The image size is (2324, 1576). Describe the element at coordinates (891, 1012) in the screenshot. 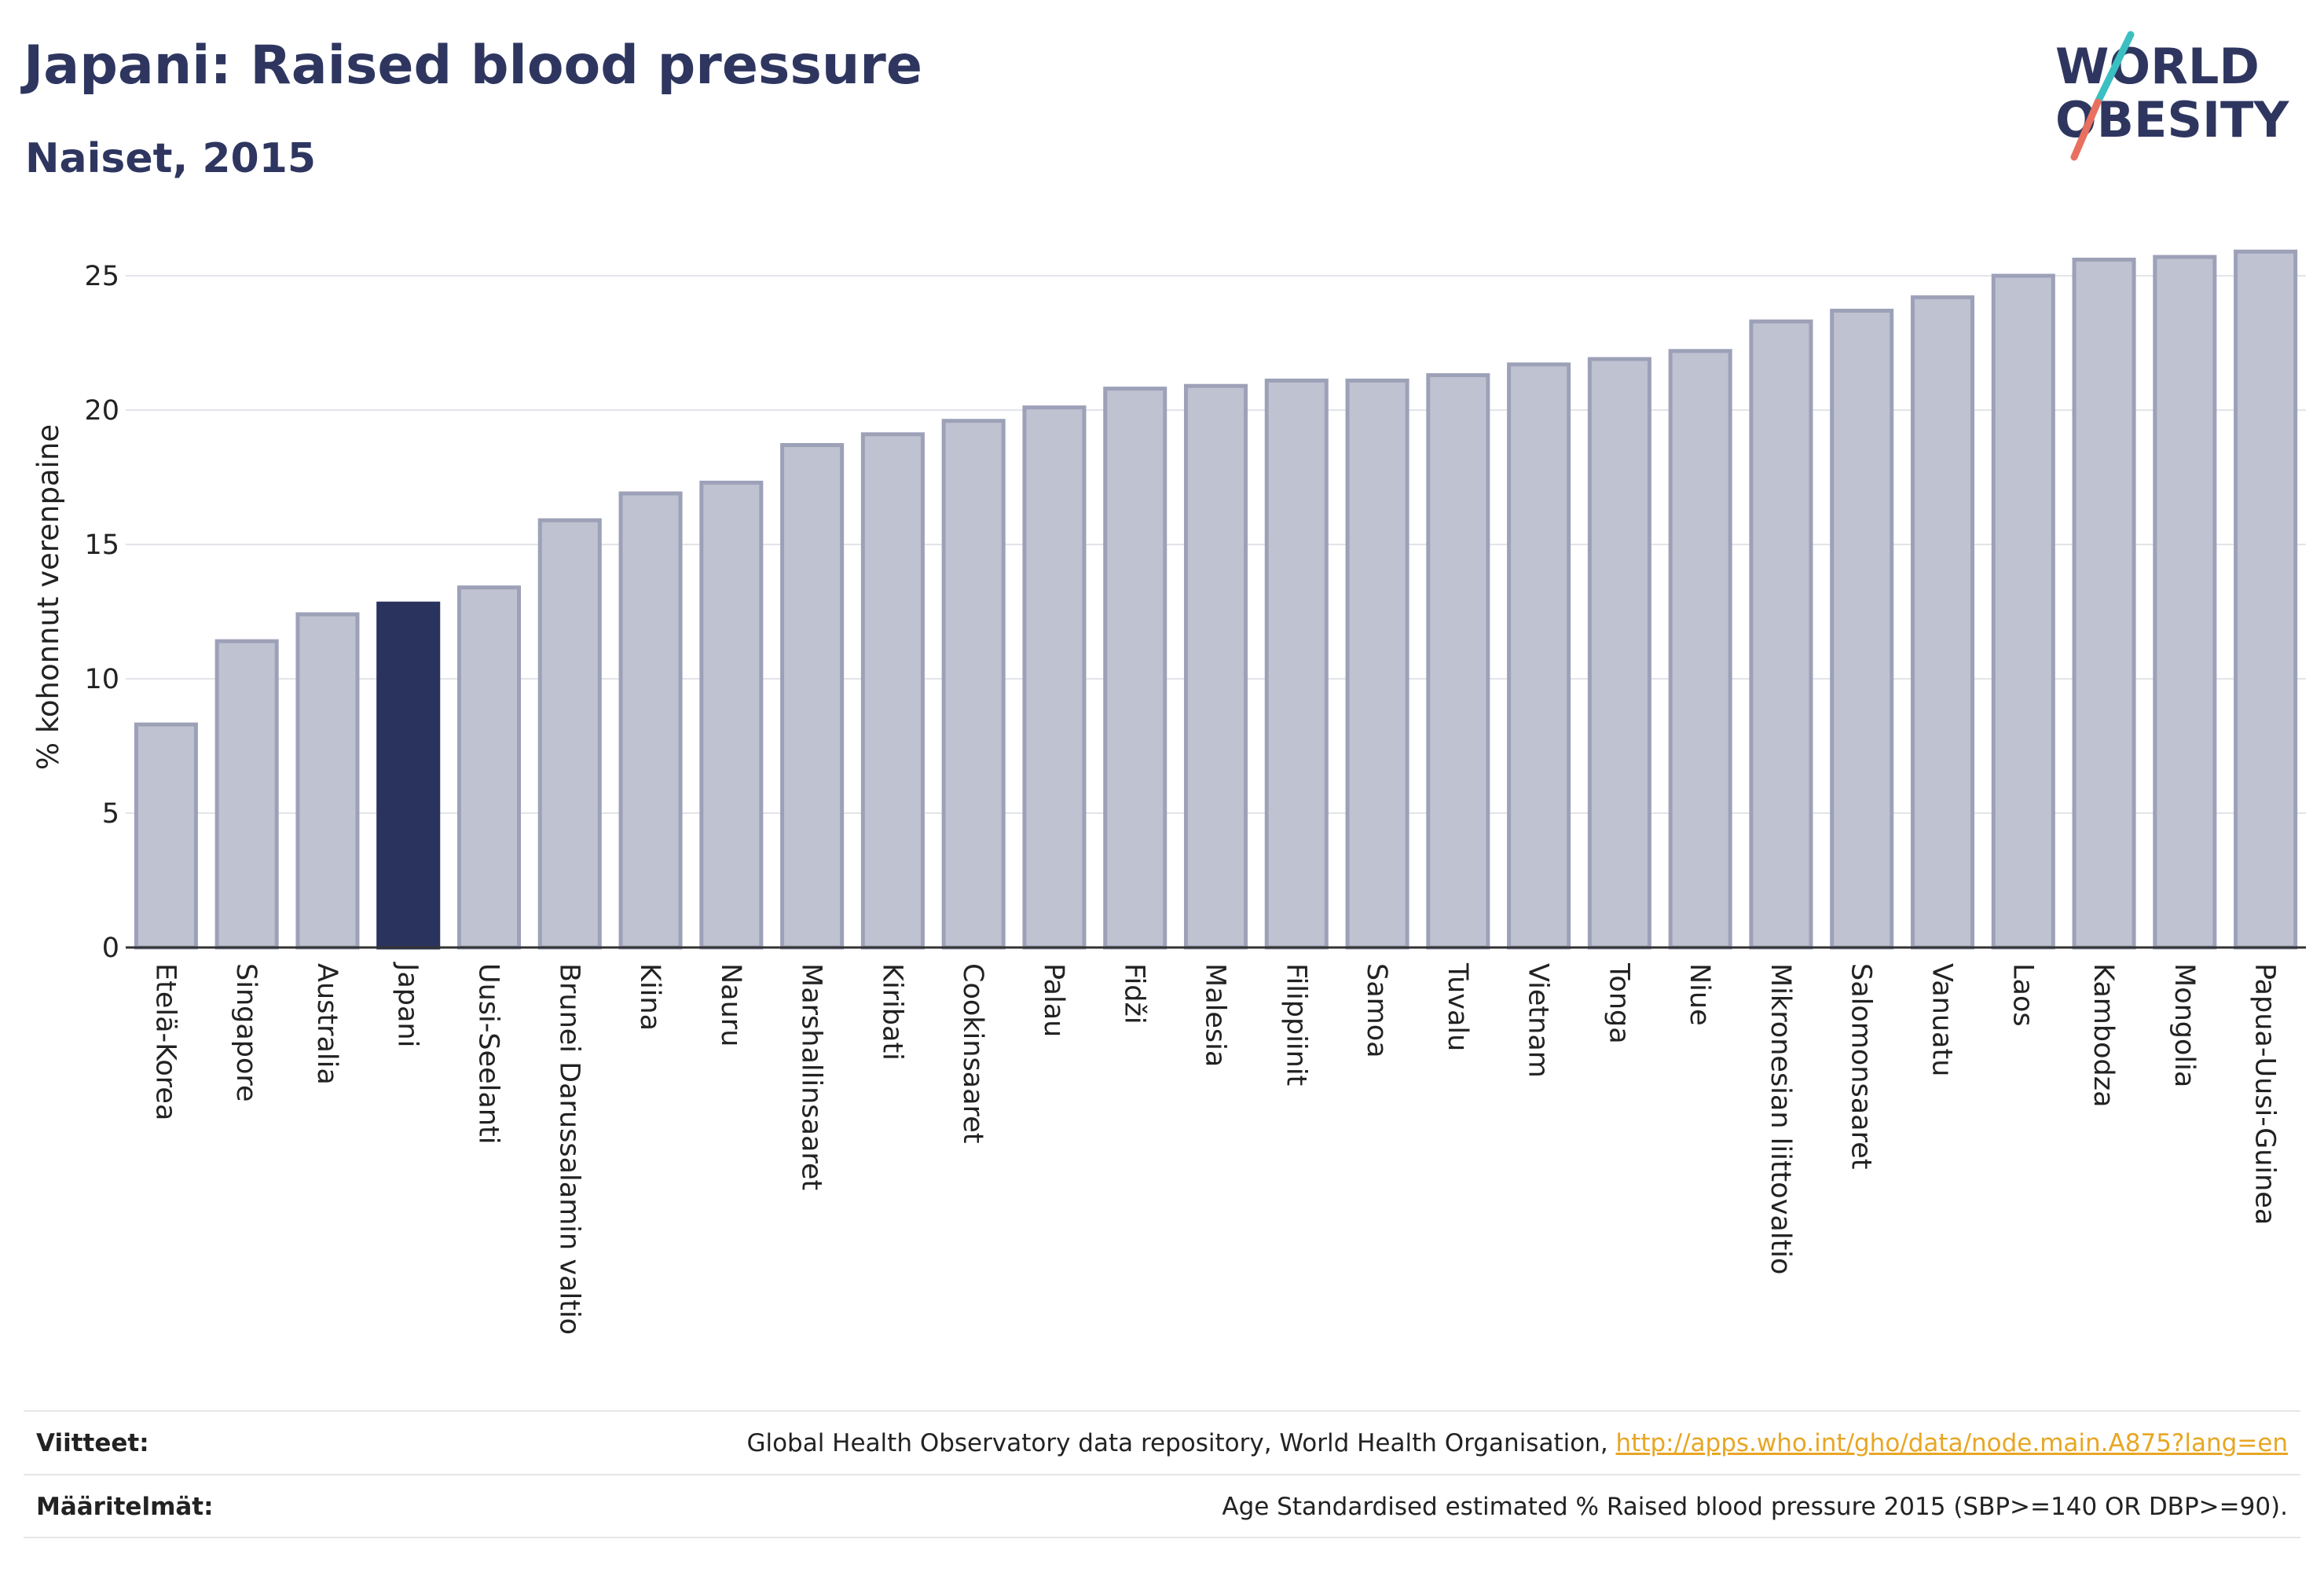

I see `x-tick-label: Kiribati` at that location.